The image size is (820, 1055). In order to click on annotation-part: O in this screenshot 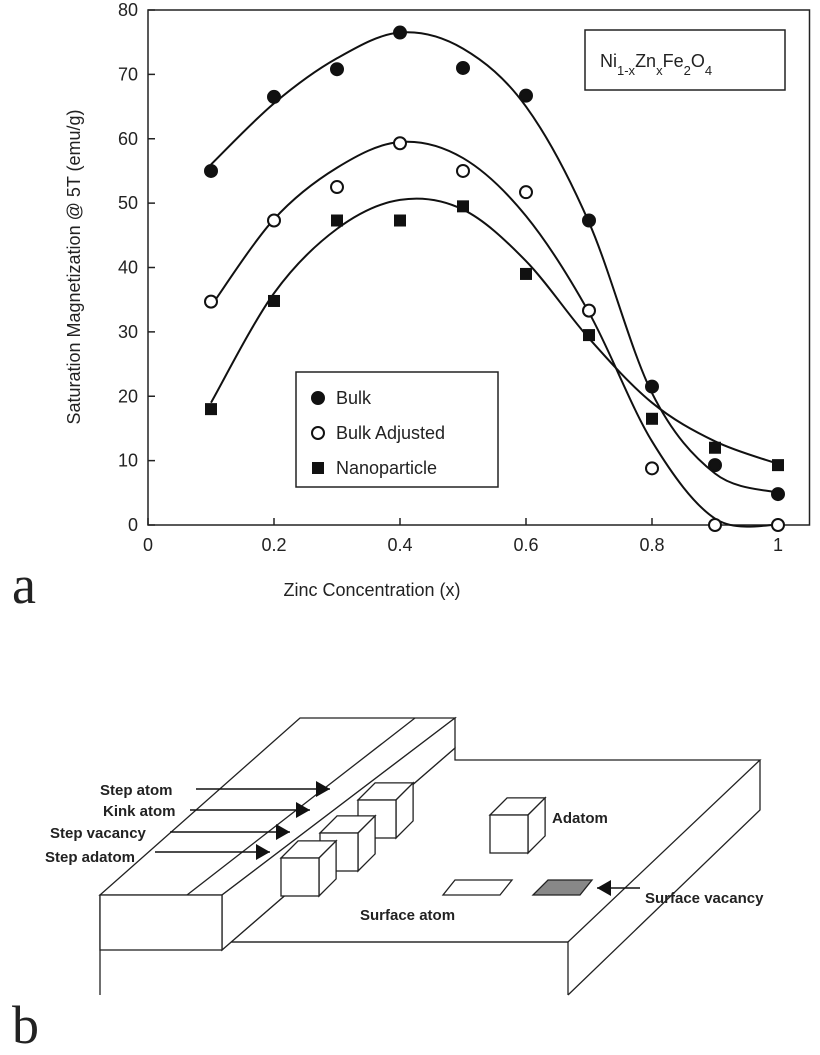, I will do `click(698, 61)`.